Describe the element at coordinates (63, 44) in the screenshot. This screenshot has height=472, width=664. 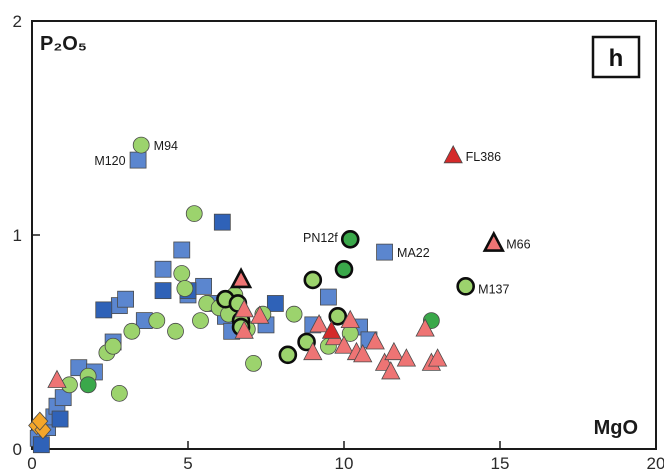
I see `y-axis-title: P₂O₅` at that location.